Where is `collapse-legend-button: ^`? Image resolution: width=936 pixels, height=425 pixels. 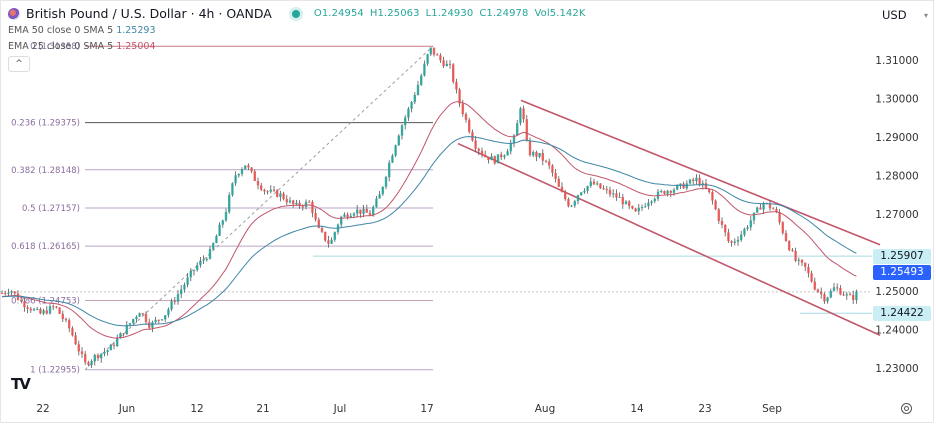
collapse-legend-button: ^ is located at coordinates (19, 64).